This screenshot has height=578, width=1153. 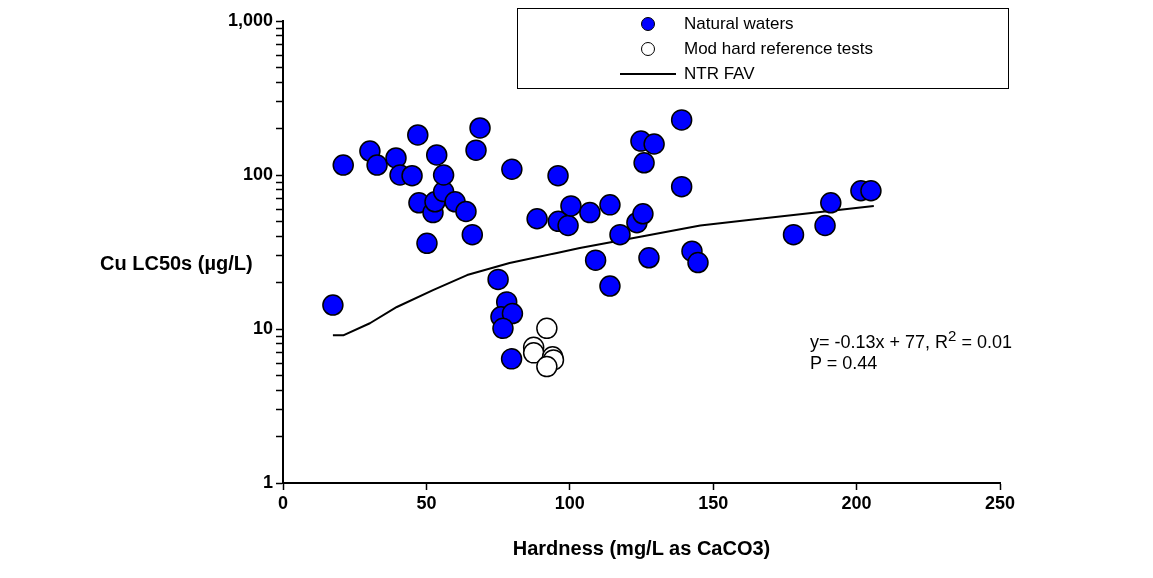 What do you see at coordinates (719, 73) in the screenshot?
I see `legend-label: NTR FAV` at bounding box center [719, 73].